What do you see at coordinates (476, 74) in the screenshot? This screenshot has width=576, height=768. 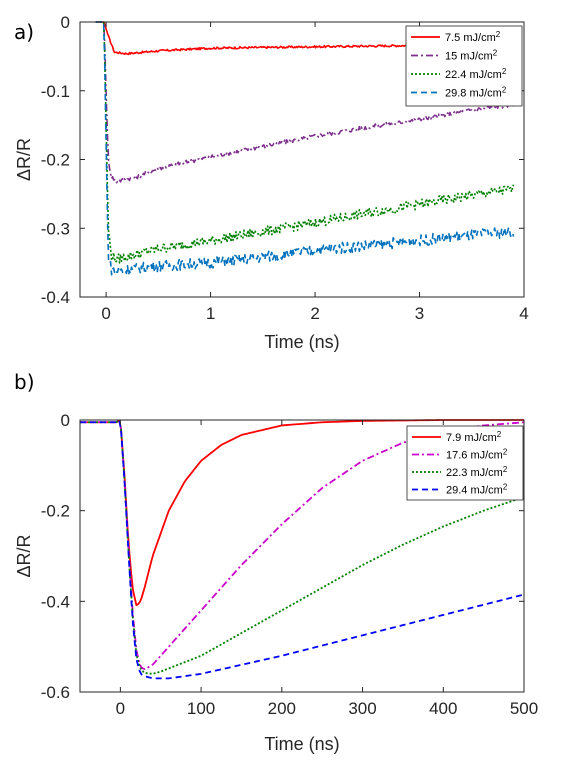 I see `panel-a-legend-label-3: 22.4 mJ/cm2` at bounding box center [476, 74].